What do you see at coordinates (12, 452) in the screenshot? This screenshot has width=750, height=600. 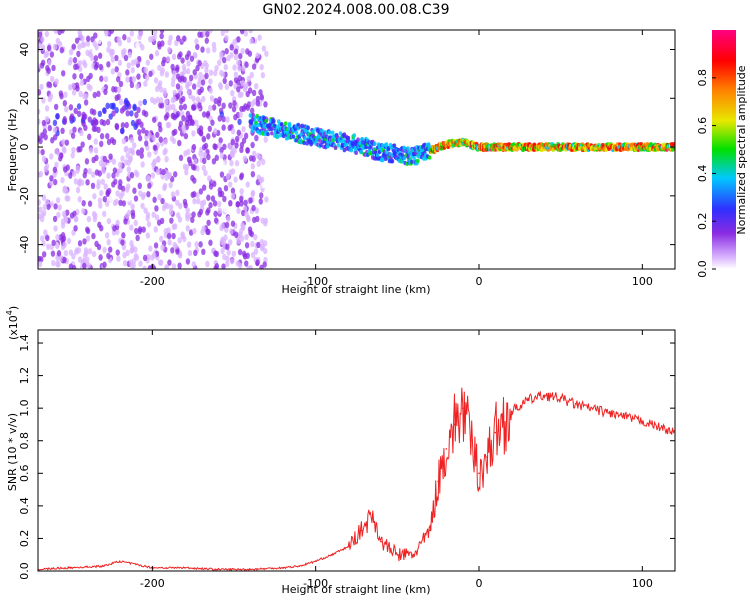 I see `snr-y-label: SNR (10 * v/v)` at bounding box center [12, 452].